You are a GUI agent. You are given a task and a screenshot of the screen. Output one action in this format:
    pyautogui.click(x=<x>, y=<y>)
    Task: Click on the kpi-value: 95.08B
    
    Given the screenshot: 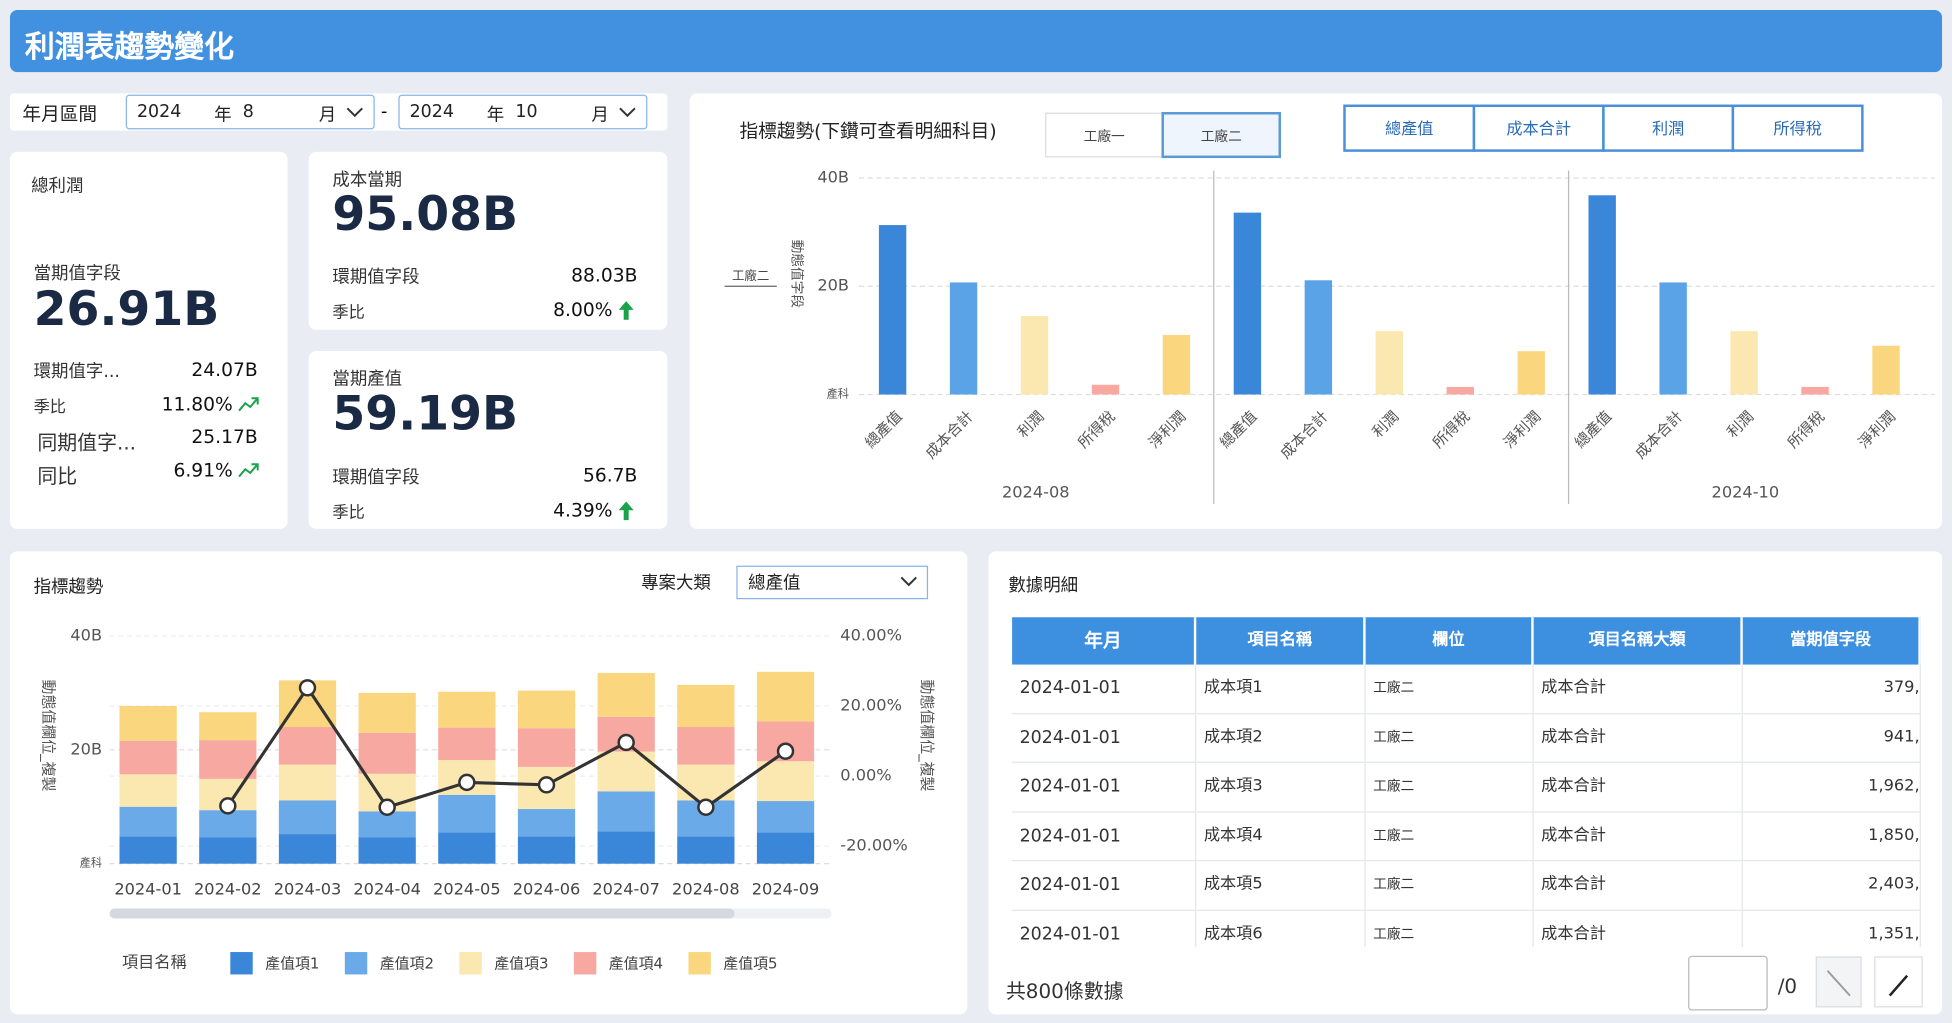 What is the action you would take?
    pyautogui.click(x=425, y=214)
    